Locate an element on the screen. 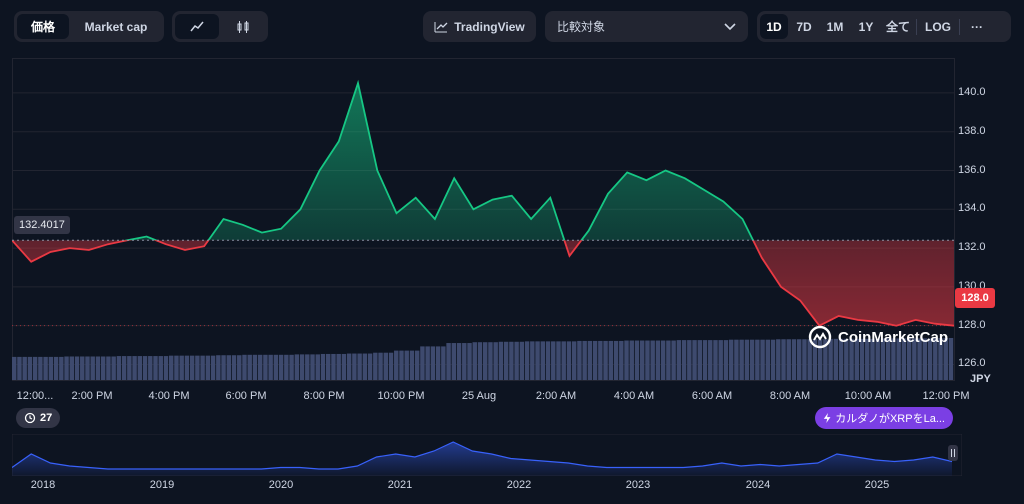 The image size is (1024, 504). compare-dropdown: 比較対象 is located at coordinates (646, 26).